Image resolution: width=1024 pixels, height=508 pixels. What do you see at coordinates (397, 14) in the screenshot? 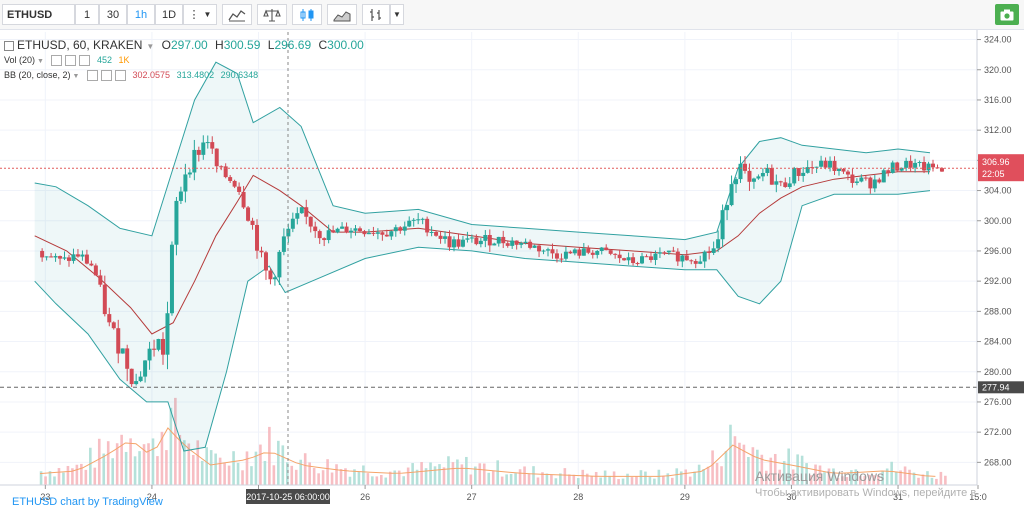
I see `style-dropdown-button: ▼` at bounding box center [397, 14].